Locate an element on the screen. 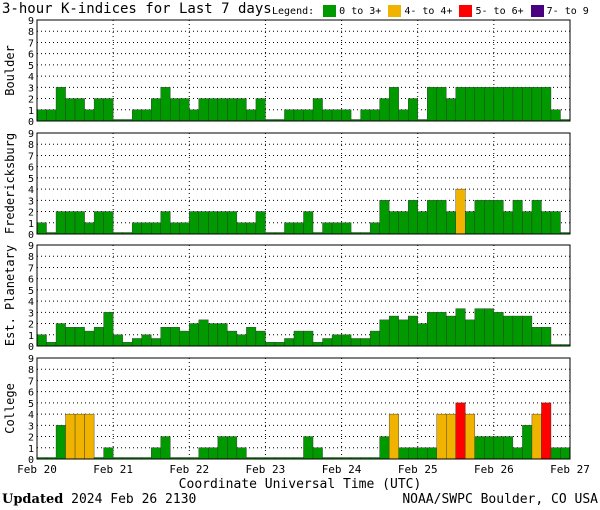 The width and height of the screenshot is (600, 510). y-tick-label: 3 is located at coordinates (31, 88).